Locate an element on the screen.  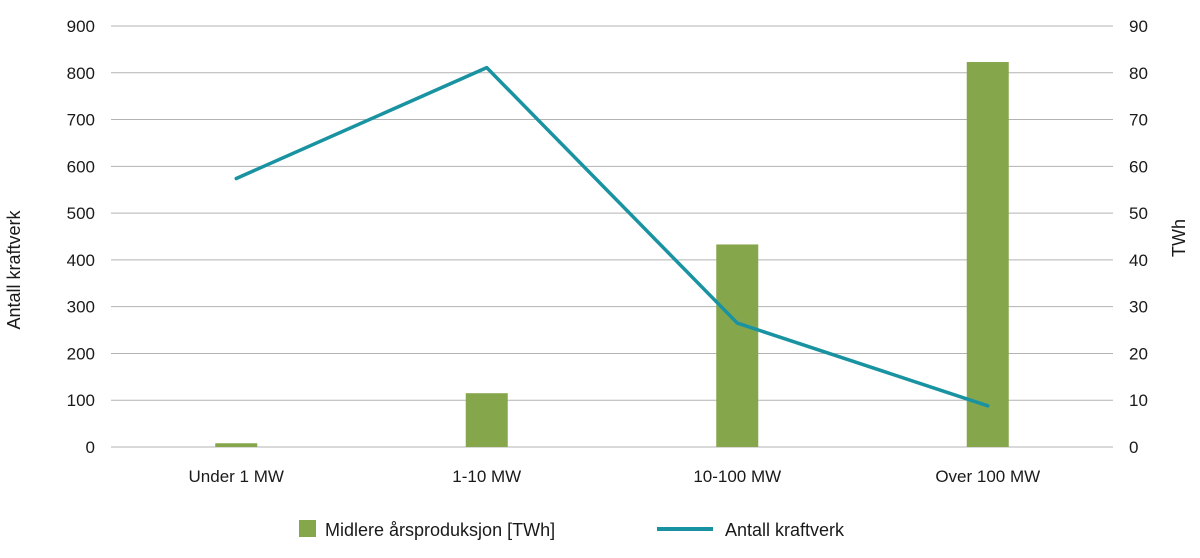
left-tick-label: 600 is located at coordinates (81, 166).